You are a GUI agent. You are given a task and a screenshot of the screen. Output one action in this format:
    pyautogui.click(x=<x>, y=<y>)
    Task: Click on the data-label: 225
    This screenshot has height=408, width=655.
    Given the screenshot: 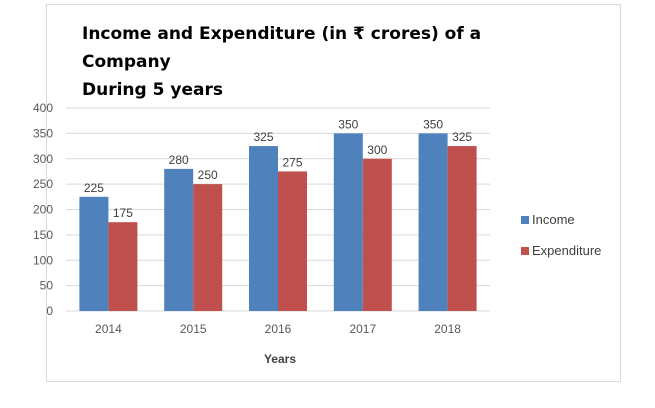 What is the action you would take?
    pyautogui.click(x=94, y=188)
    